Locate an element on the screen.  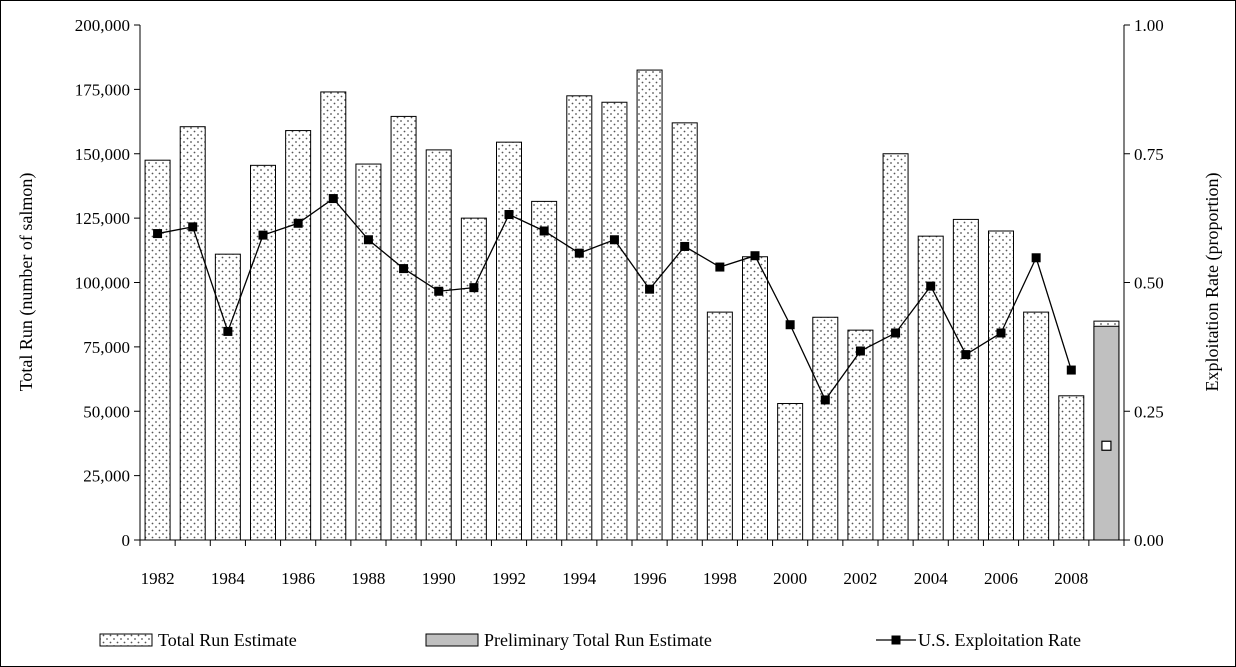
legend-swatch-preliminary is located at coordinates (452, 640).